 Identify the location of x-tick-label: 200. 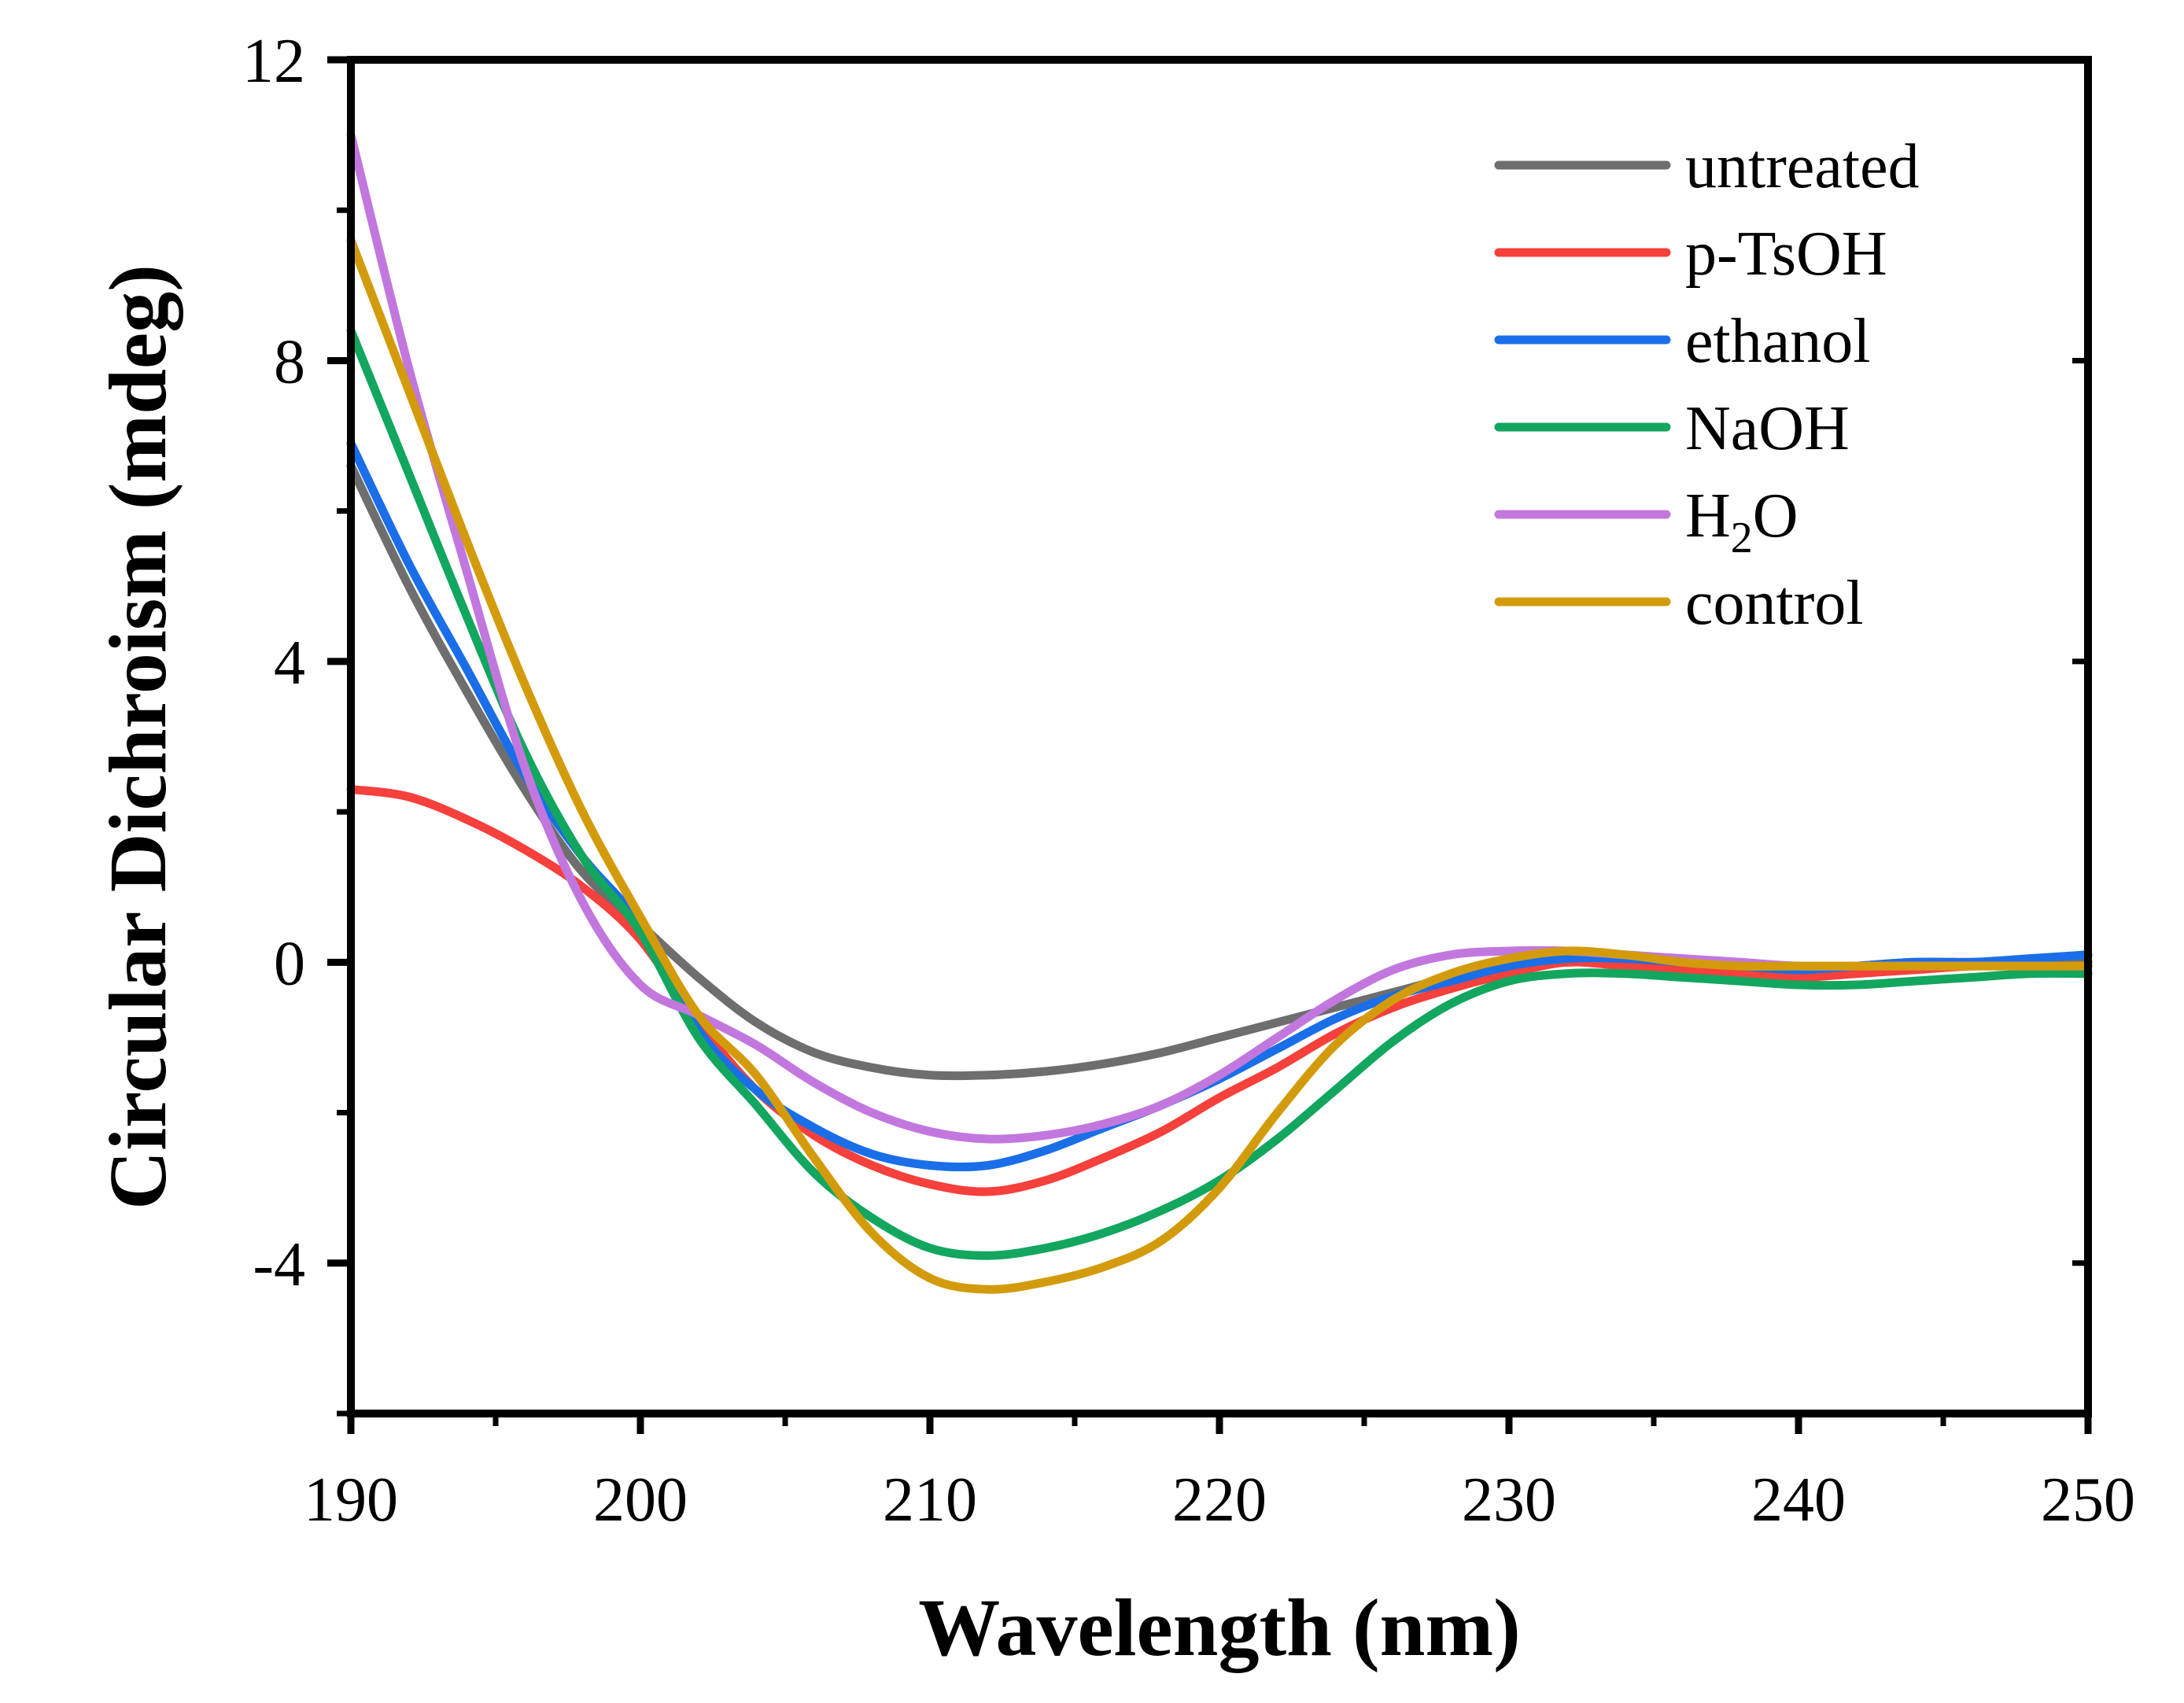
(640, 1500).